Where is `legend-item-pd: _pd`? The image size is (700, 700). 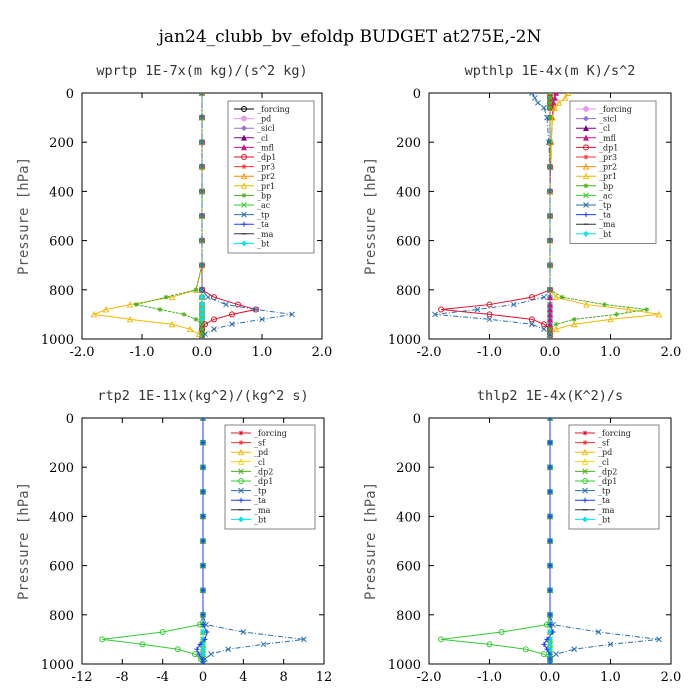 legend-item-pd: _pd is located at coordinates (249, 452).